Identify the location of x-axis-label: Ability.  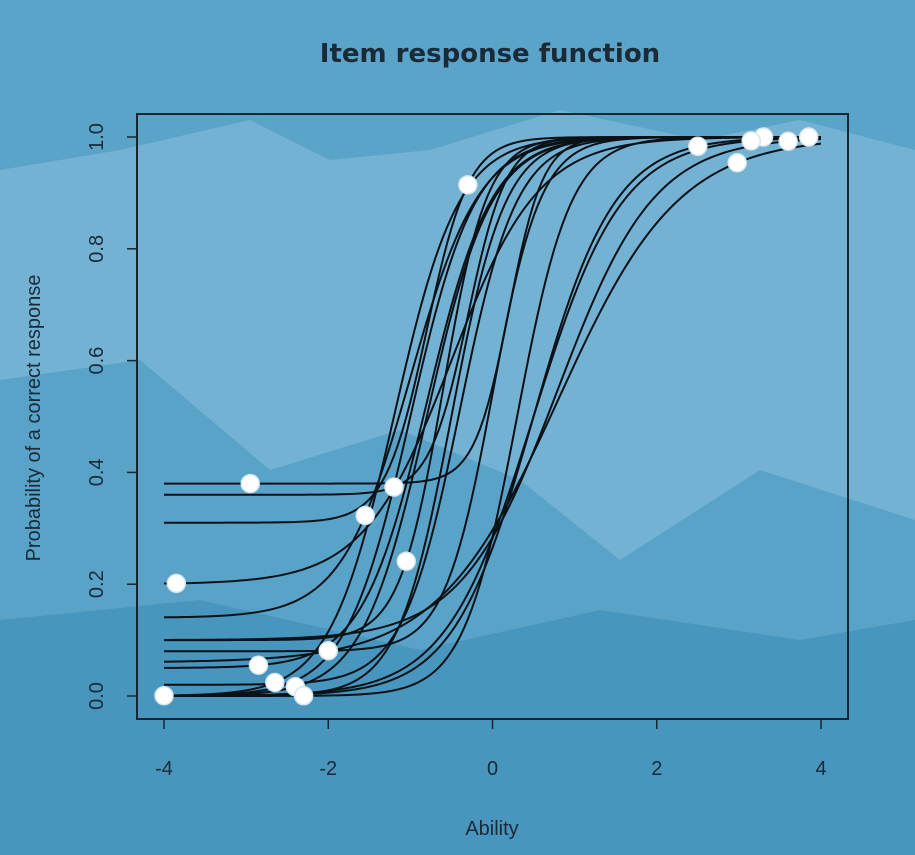
(491, 829).